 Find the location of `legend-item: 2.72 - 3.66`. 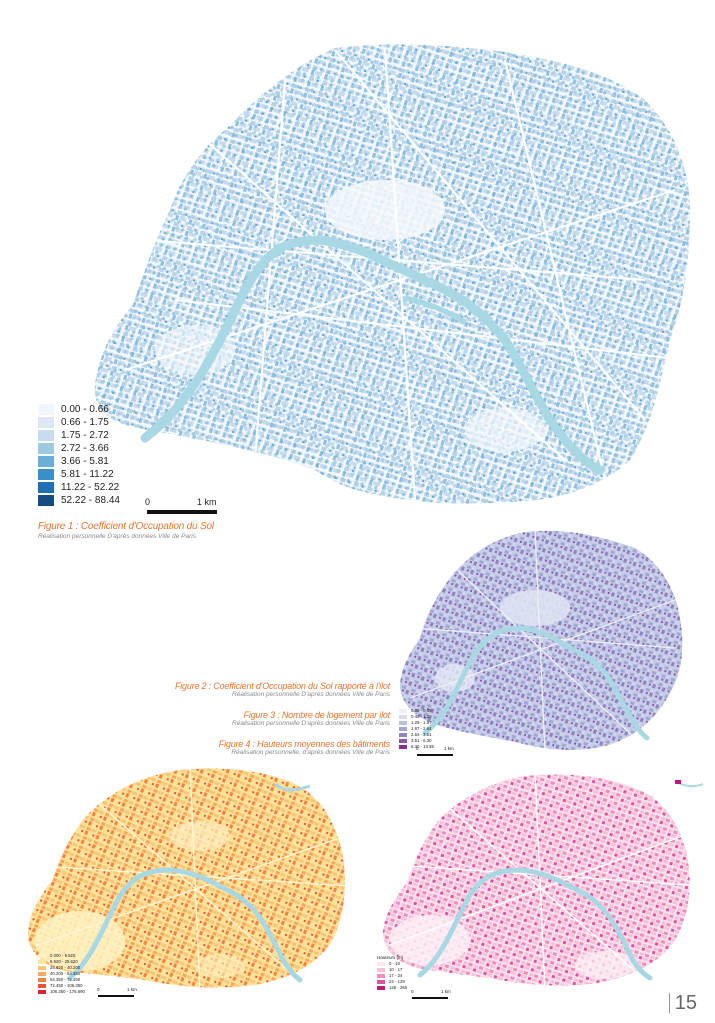

legend-item: 2.72 - 3.66 is located at coordinates (79, 448).